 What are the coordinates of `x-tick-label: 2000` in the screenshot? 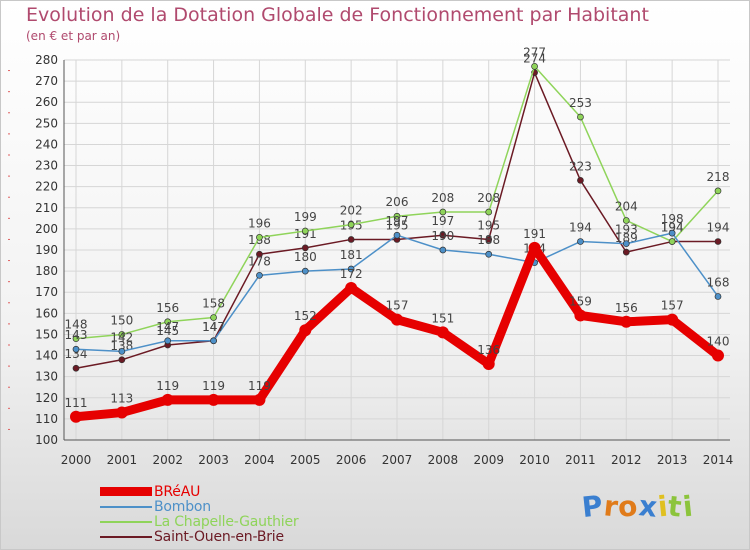 It's located at (76, 460).